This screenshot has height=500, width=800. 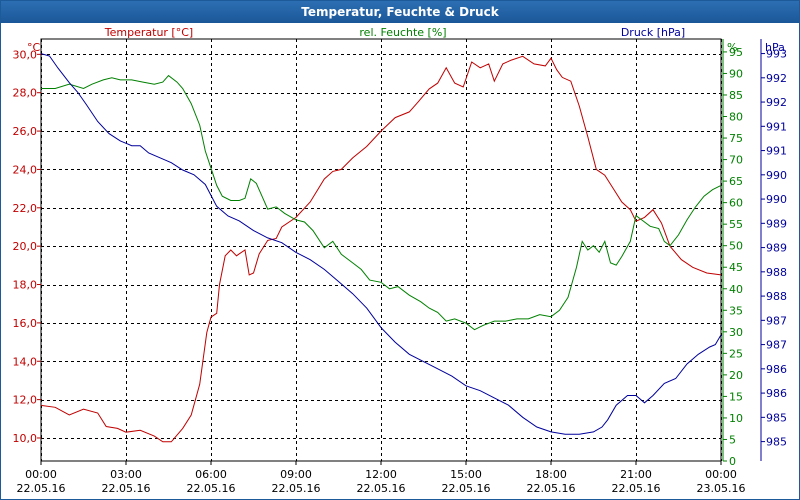 What do you see at coordinates (736, 160) in the screenshot?
I see `humidity-tick-label: 70` at bounding box center [736, 160].